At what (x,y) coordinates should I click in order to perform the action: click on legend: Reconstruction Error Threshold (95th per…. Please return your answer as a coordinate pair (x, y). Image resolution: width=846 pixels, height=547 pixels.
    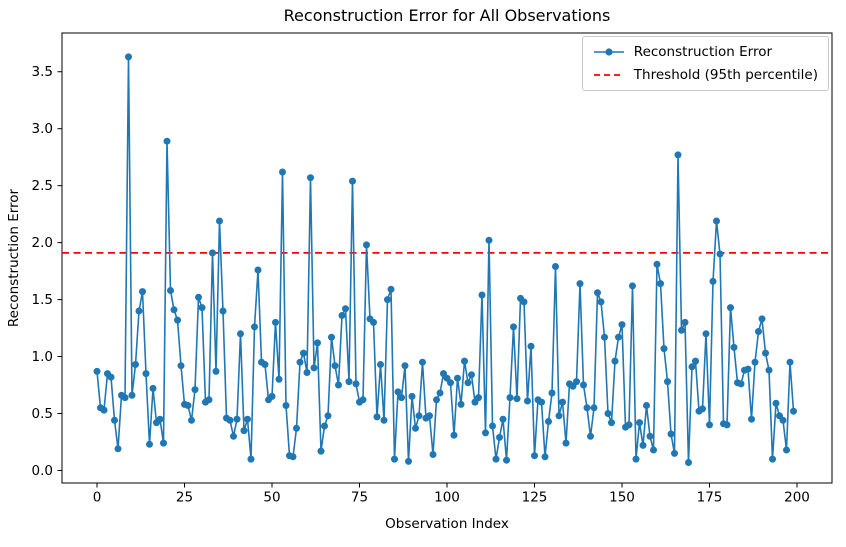
    Looking at the image, I should click on (705, 63).